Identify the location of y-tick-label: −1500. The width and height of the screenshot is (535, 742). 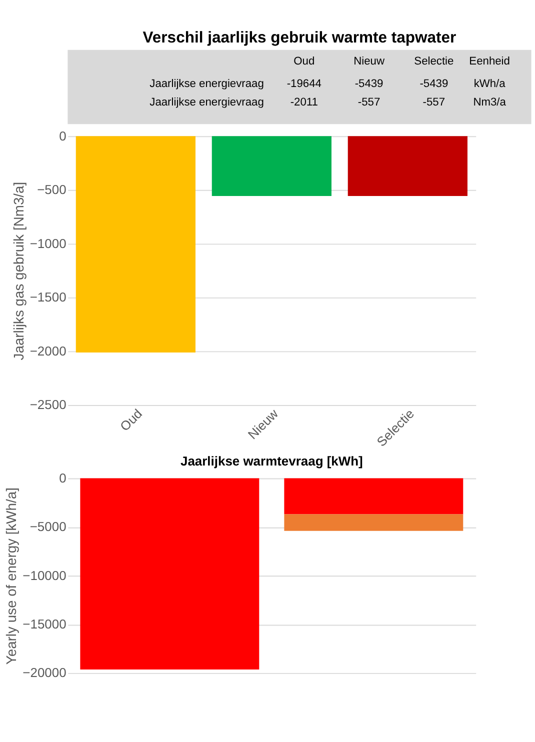
(48, 297).